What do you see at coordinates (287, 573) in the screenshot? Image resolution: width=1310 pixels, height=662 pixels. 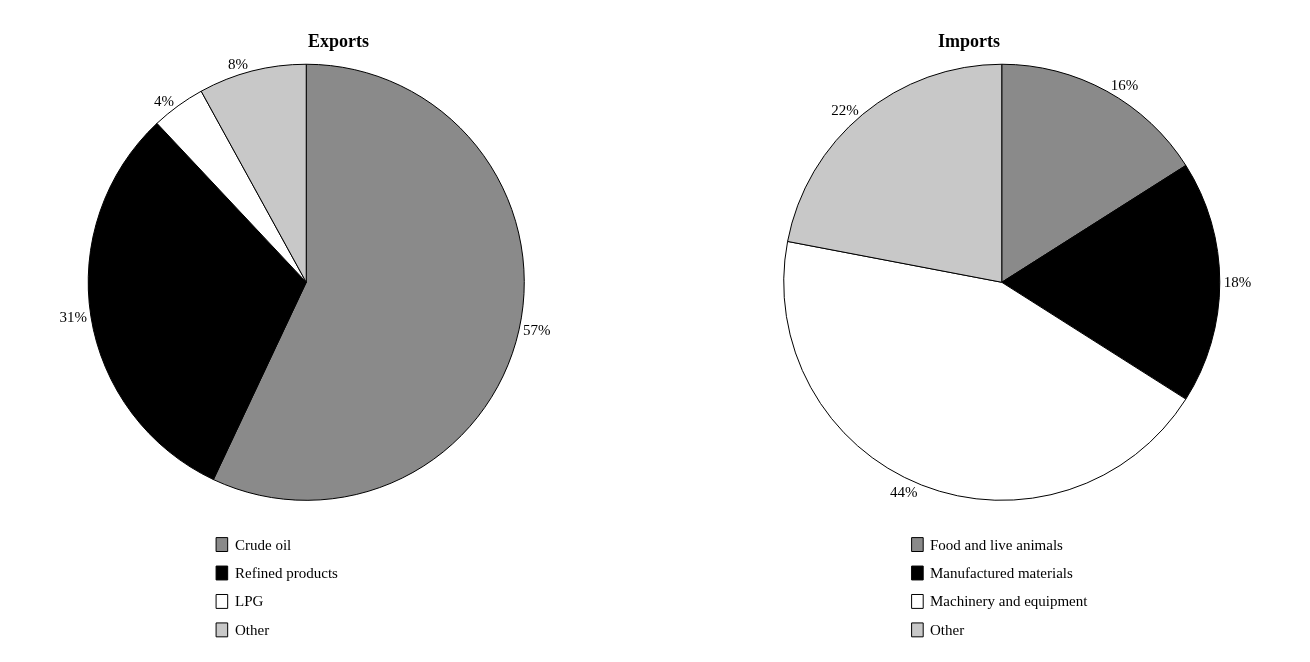 I see `legend-label: Refined products` at bounding box center [287, 573].